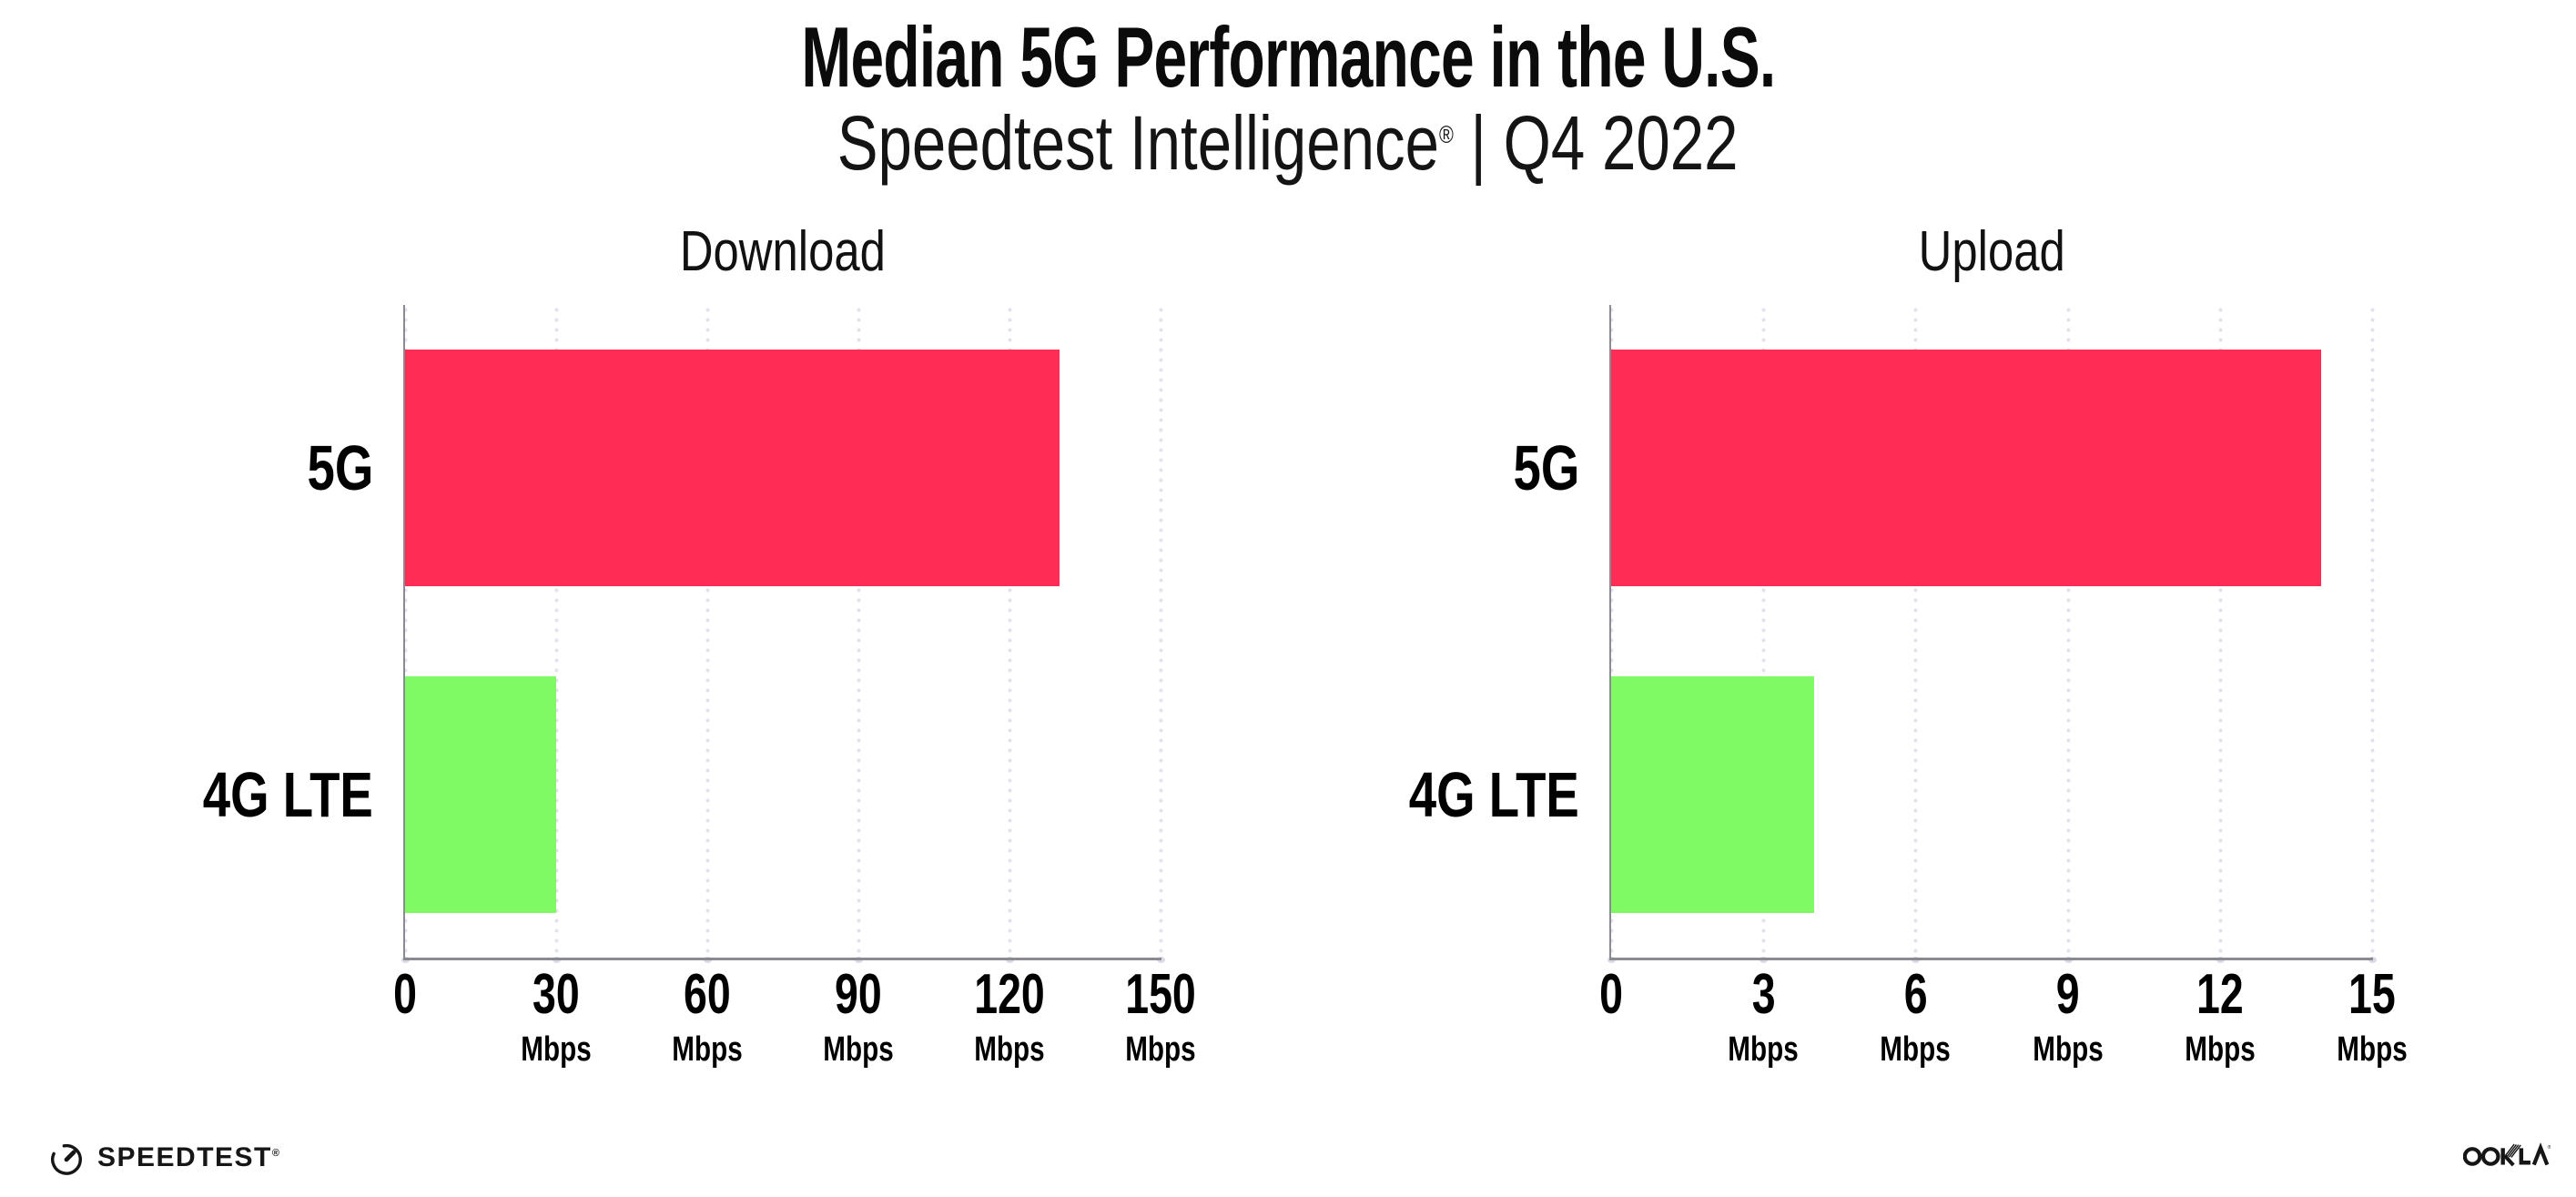  Describe the element at coordinates (794, 1026) in the screenshot. I see `x-axis-ticks: 0 30 Mbps 60 Mbps 90 Mbps 120 Mbps 150 Mbps` at that location.